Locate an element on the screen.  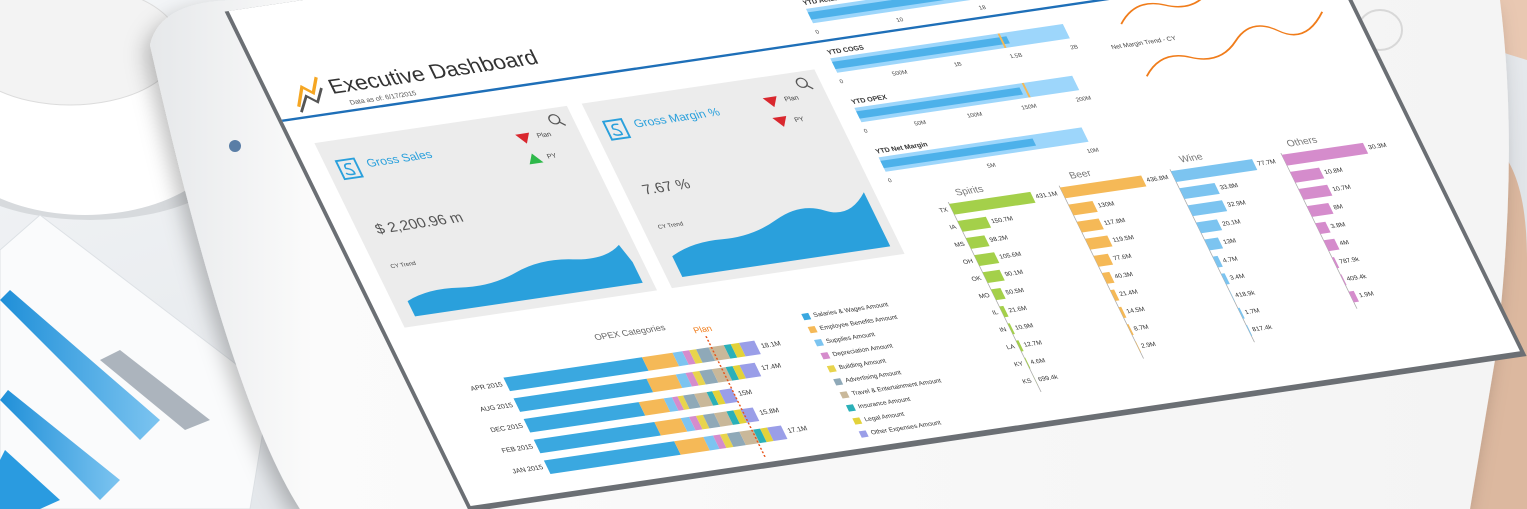
category-label: MO is located at coordinates (984, 296).